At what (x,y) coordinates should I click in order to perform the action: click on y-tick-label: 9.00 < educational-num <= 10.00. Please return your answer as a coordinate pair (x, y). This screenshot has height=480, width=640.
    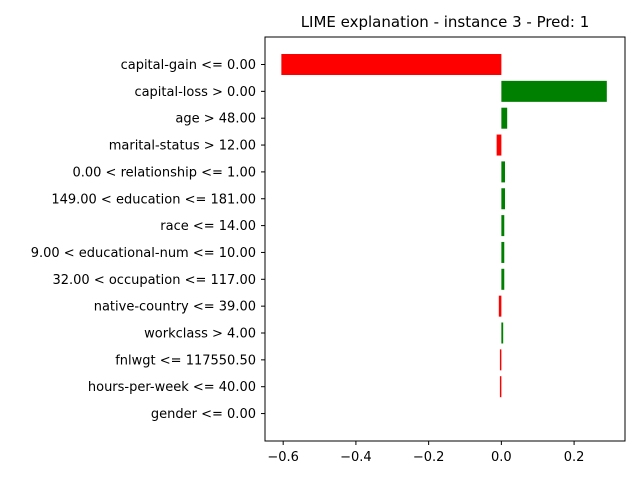
    Looking at the image, I should click on (143, 253).